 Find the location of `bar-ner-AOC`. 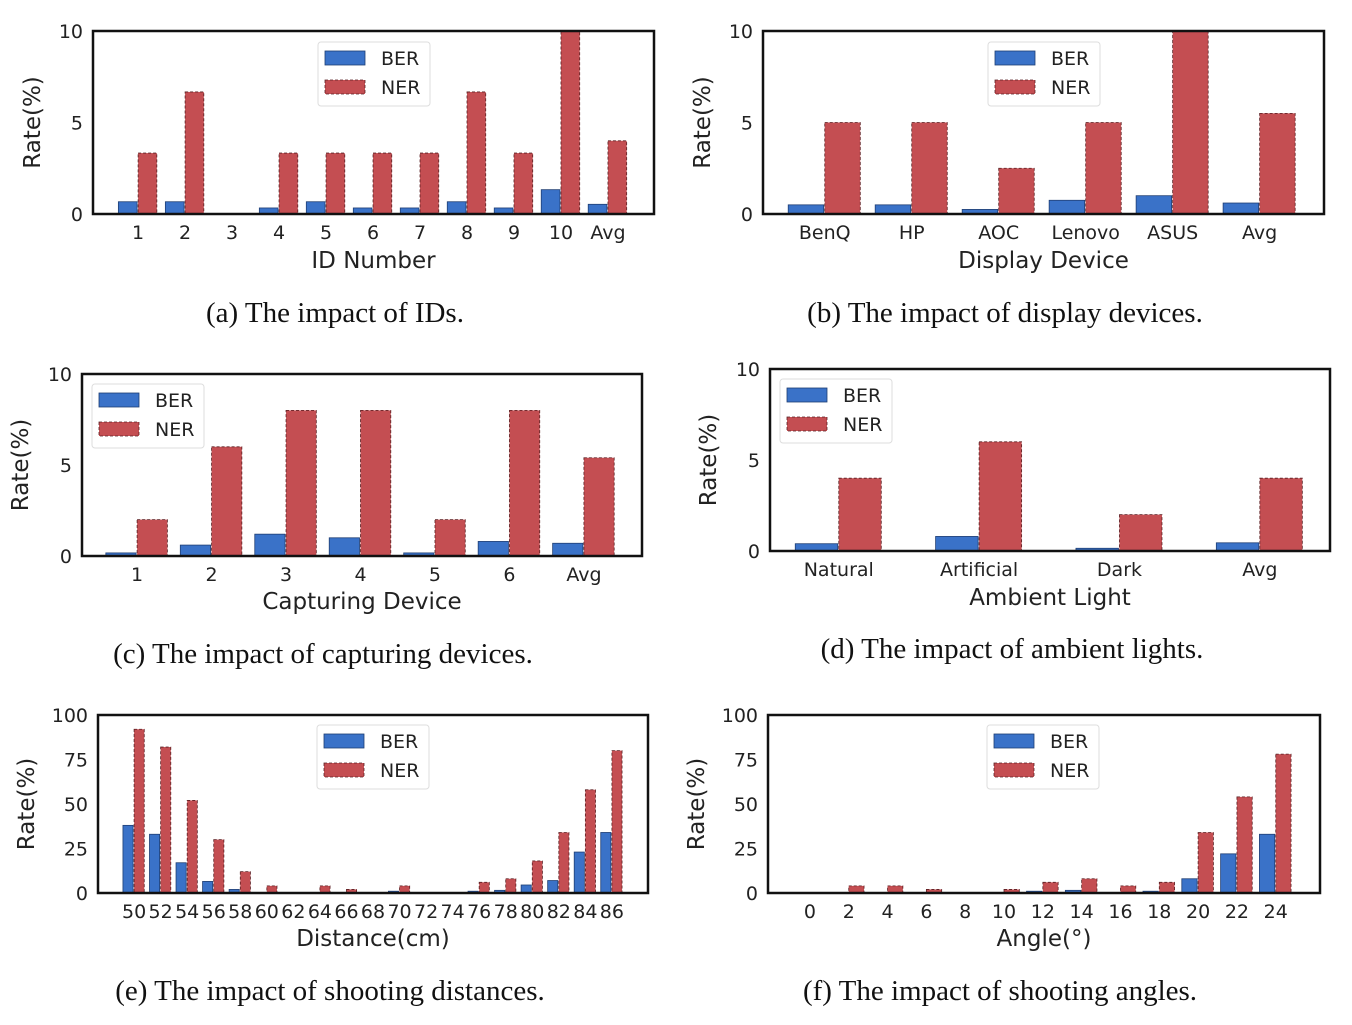

bar-ner-AOC is located at coordinates (1016, 191).